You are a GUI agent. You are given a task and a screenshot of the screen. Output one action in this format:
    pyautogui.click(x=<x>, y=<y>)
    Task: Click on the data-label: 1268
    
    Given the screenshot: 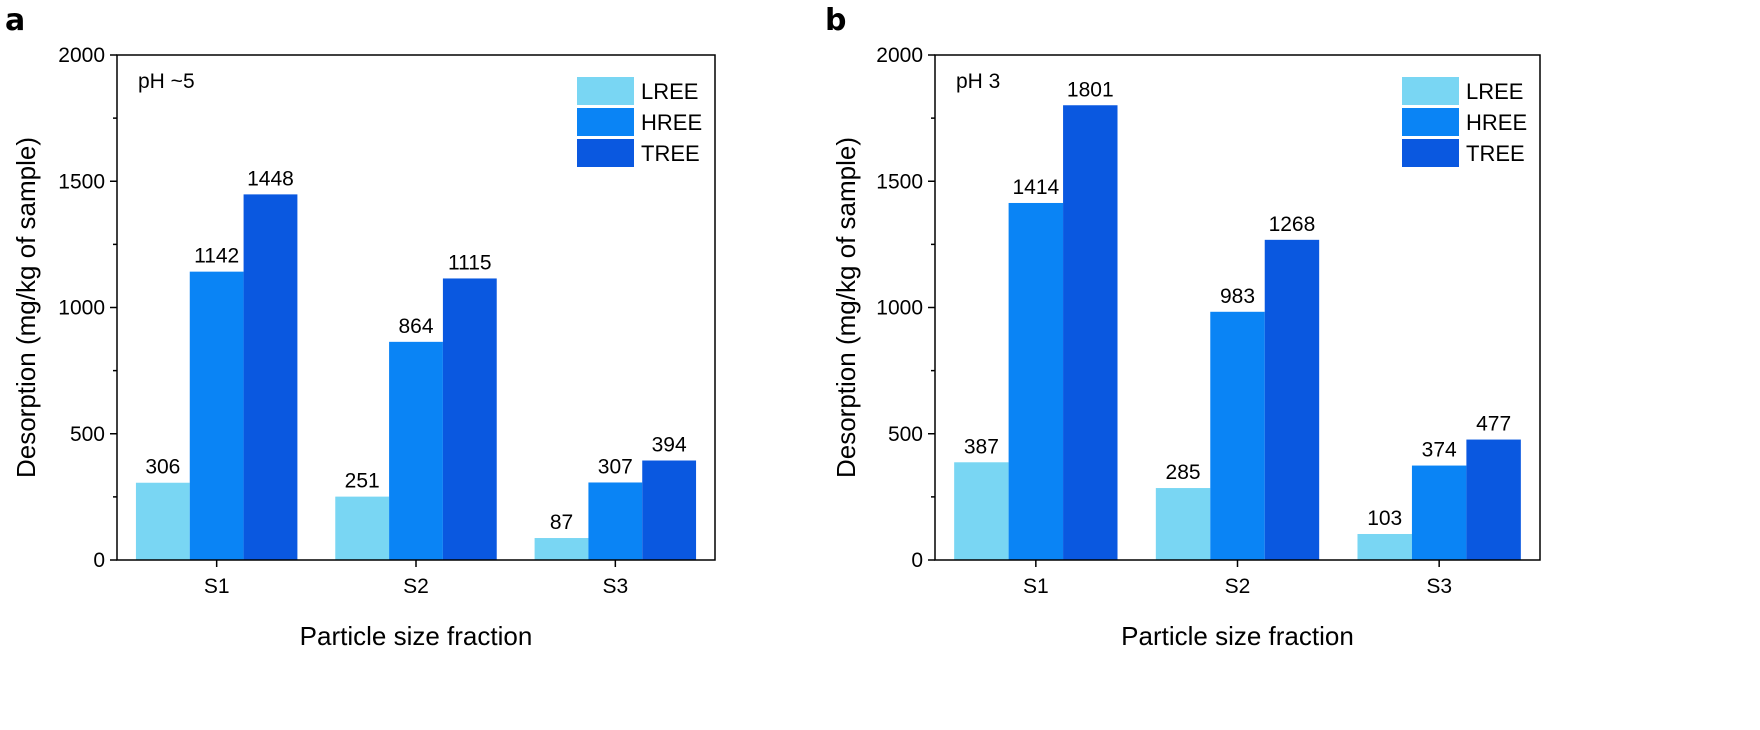 What is the action you would take?
    pyautogui.click(x=1292, y=224)
    